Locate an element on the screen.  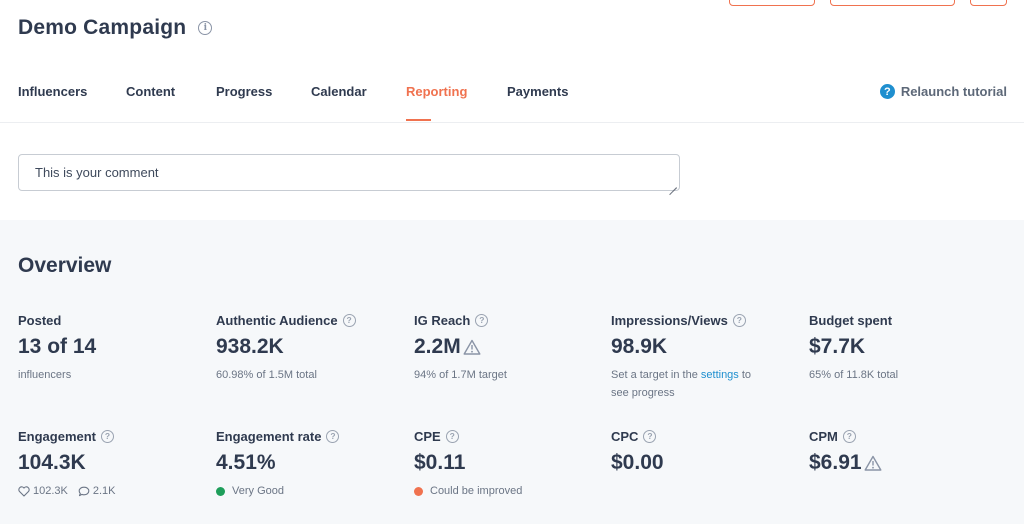
metric-ig-reach: IG Reach? 2.2M 94% of 1.7M target is located at coordinates (504, 348).